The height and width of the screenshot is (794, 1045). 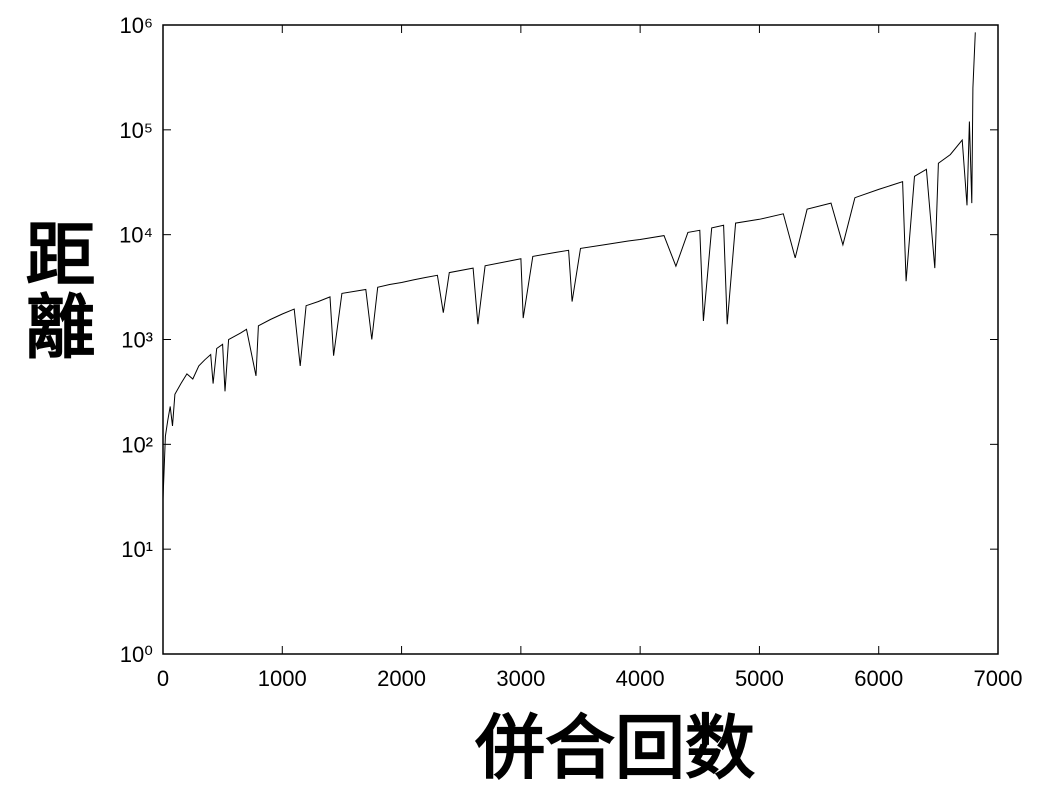 I want to click on y-tick-label: 10³, so click(x=137, y=340).